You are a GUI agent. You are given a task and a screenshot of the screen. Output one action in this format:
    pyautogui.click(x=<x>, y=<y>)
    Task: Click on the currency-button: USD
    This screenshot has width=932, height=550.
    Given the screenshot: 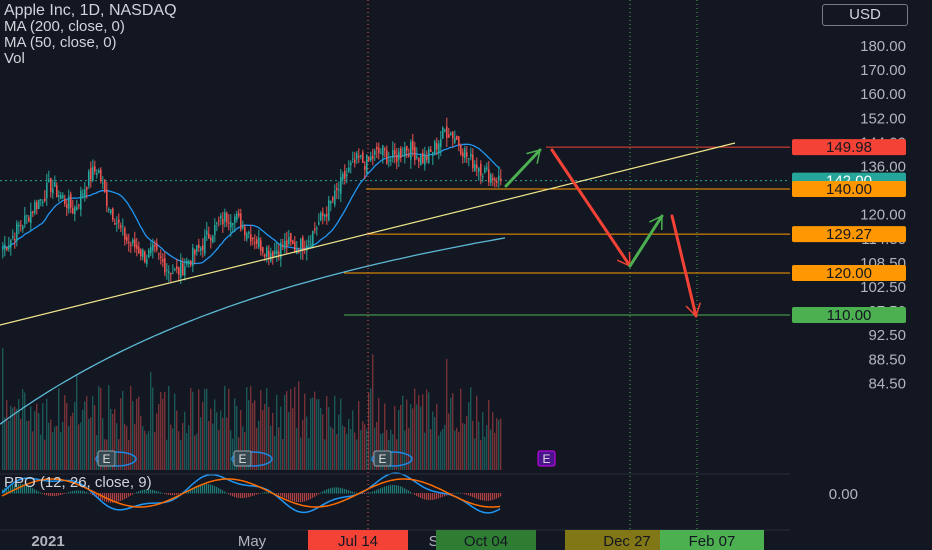 What is the action you would take?
    pyautogui.click(x=865, y=15)
    